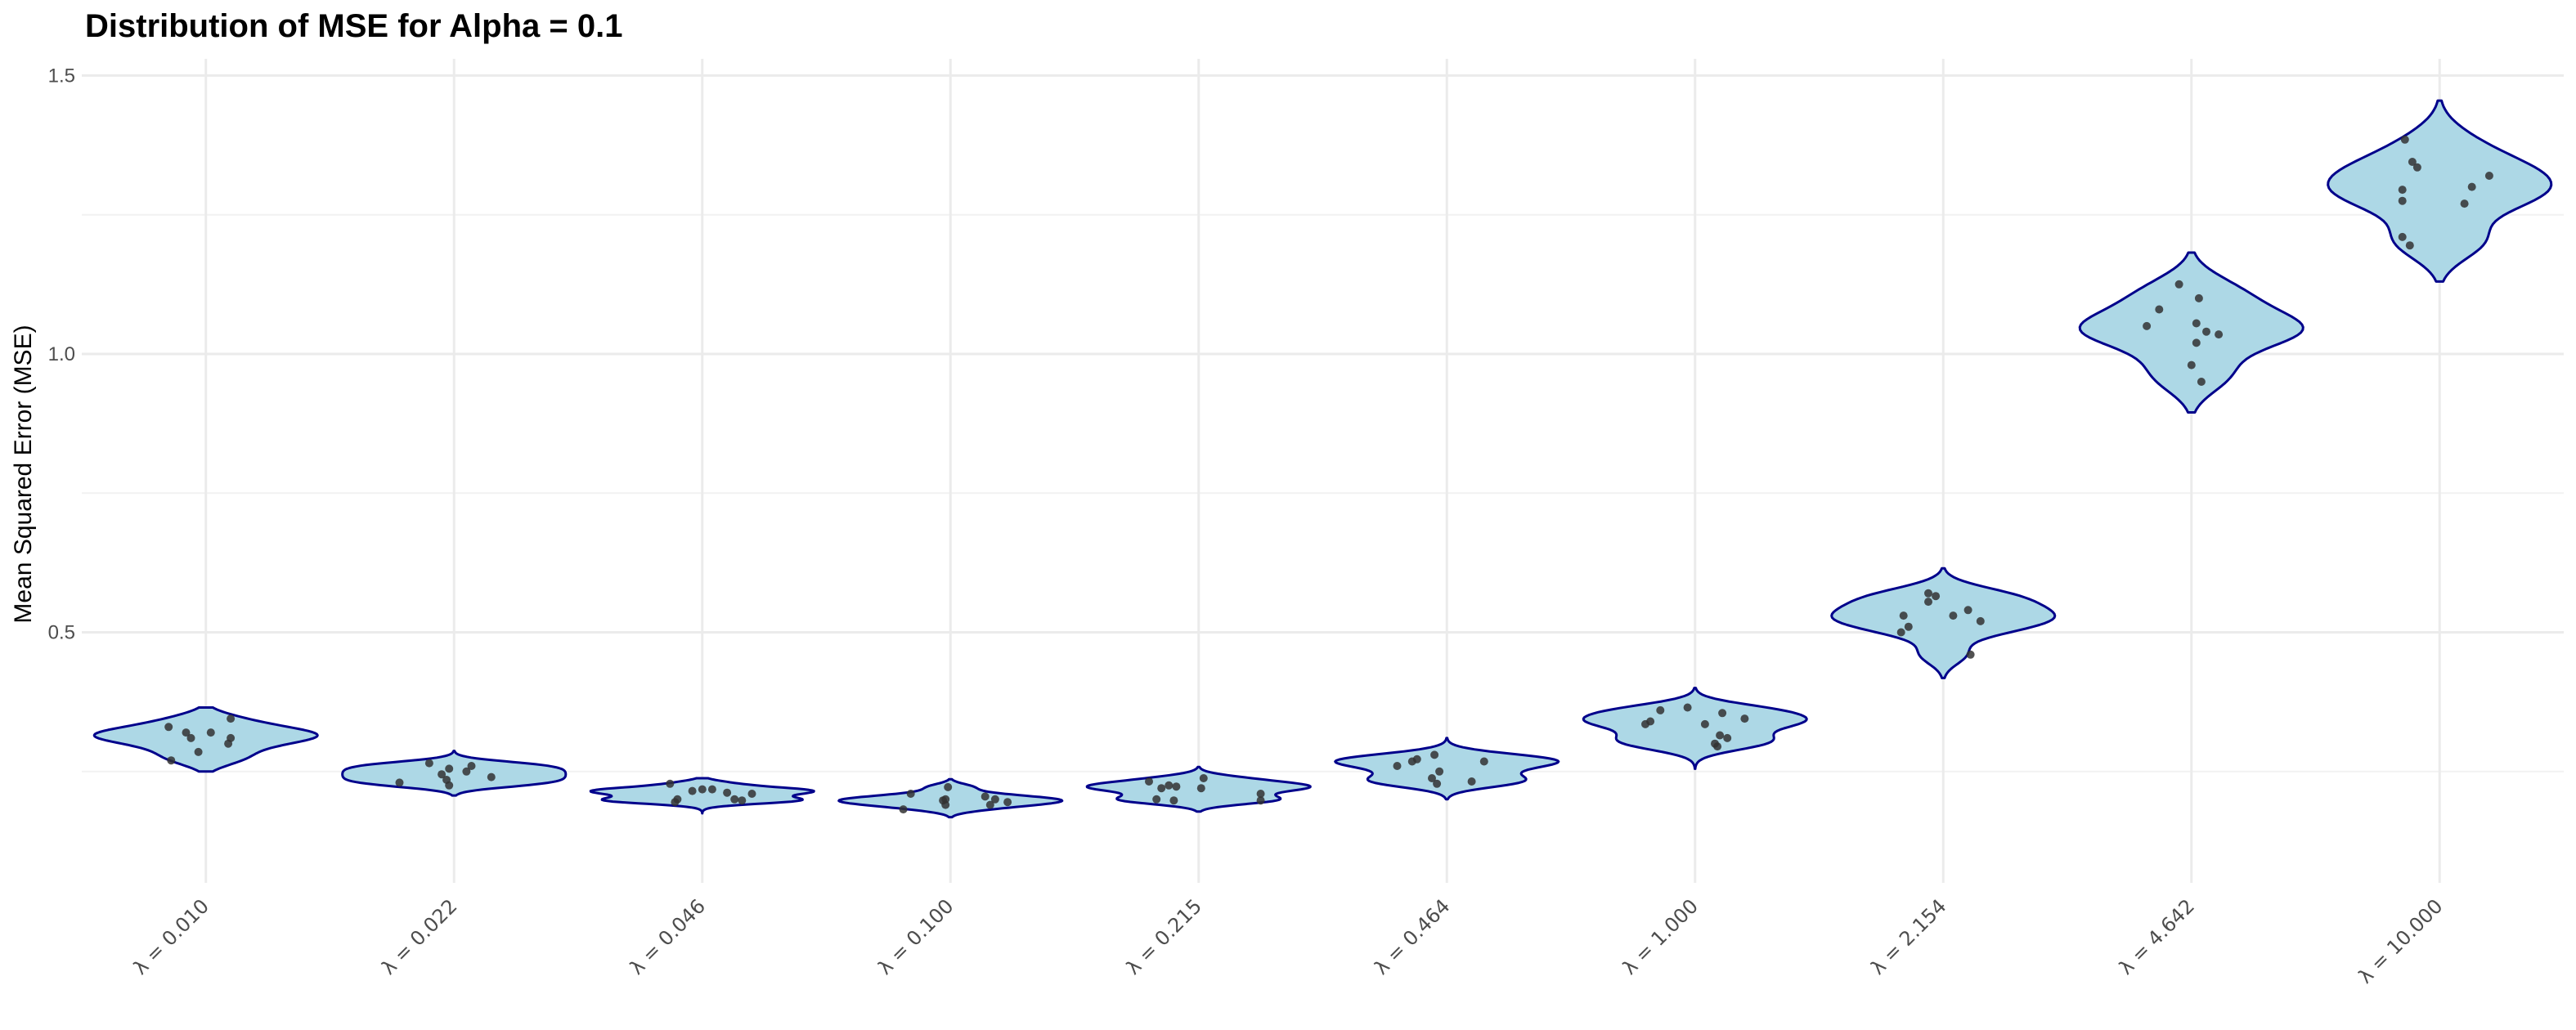  What do you see at coordinates (2157, 936) in the screenshot?
I see `x-tick-label: λ = 4.642` at bounding box center [2157, 936].